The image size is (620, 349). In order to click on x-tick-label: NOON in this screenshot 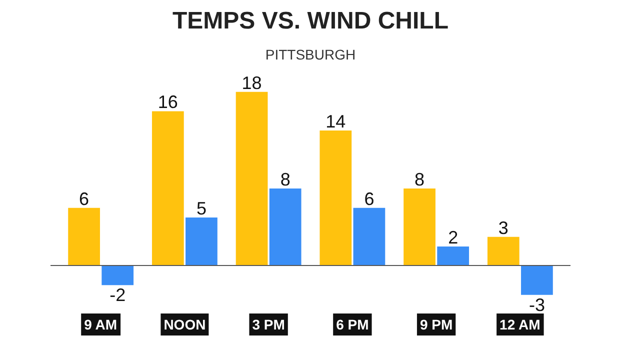, I will do `click(185, 324)`.